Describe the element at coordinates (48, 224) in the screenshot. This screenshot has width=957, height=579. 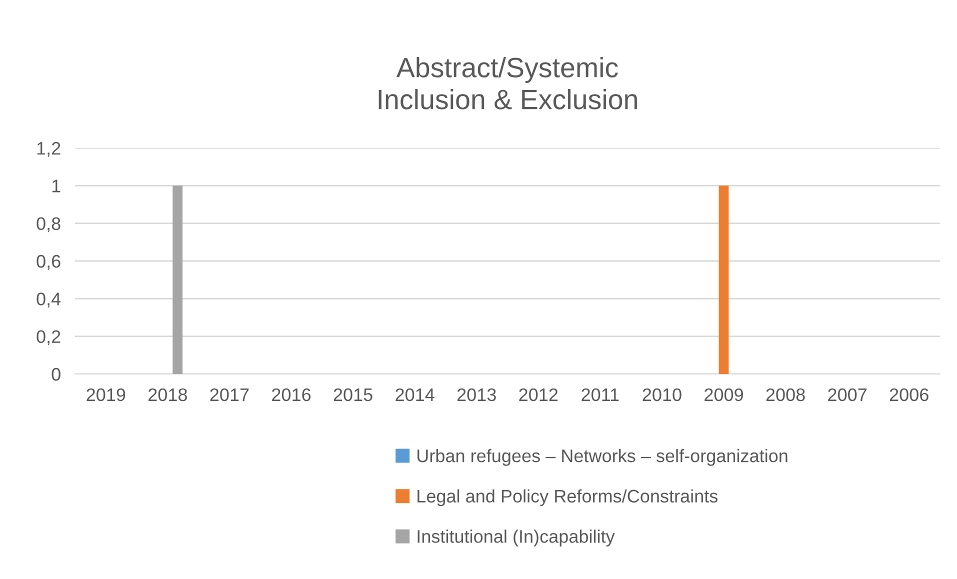
I see `y-tick-label: 0,8` at that location.